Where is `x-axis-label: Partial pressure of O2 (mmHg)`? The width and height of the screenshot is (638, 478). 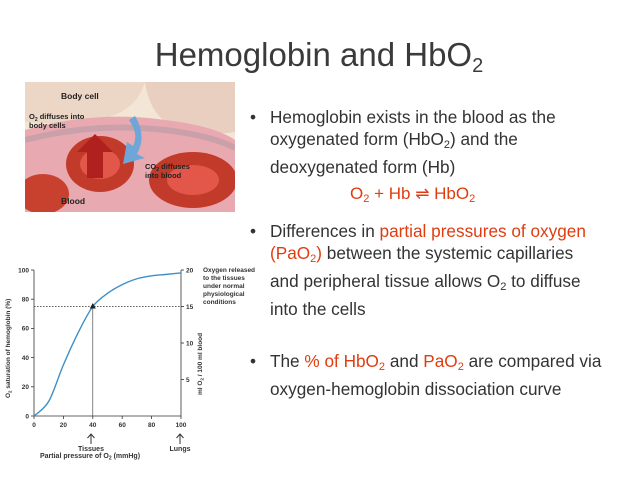 x-axis-label: Partial pressure of O2 (mmHg) is located at coordinates (90, 457).